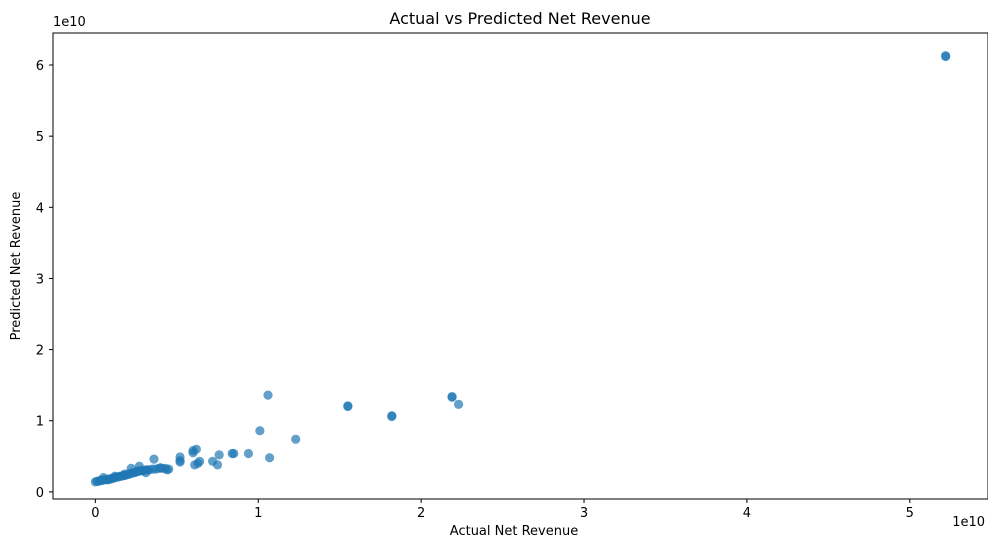  Describe the element at coordinates (40, 279) in the screenshot. I see `y-tick-label: 3` at that location.